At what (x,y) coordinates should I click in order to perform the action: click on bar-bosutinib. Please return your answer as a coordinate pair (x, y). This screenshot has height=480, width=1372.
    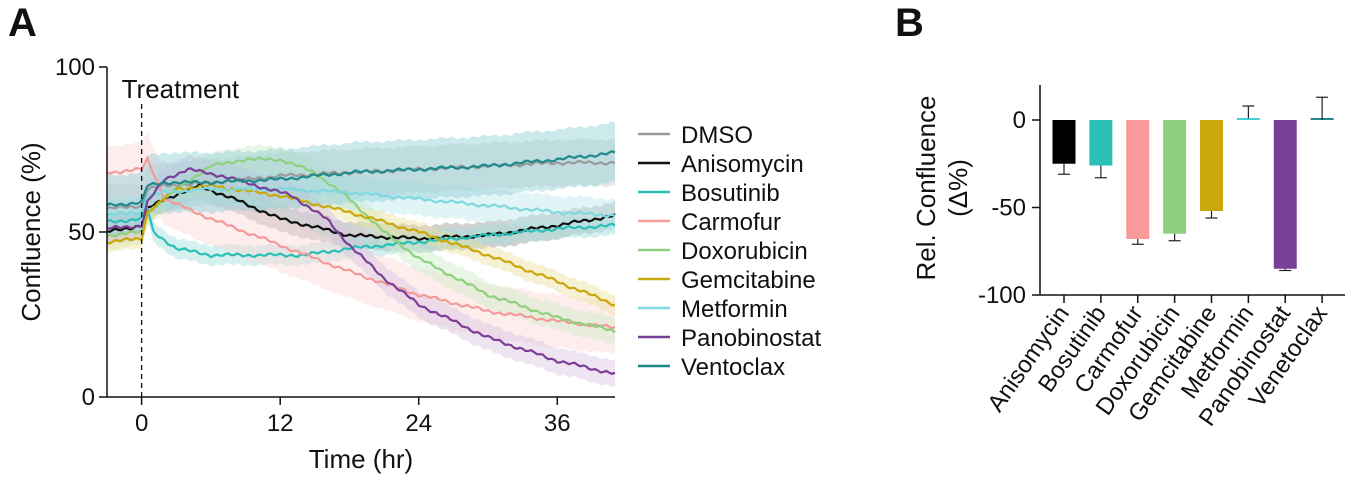
    Looking at the image, I should click on (1101, 143).